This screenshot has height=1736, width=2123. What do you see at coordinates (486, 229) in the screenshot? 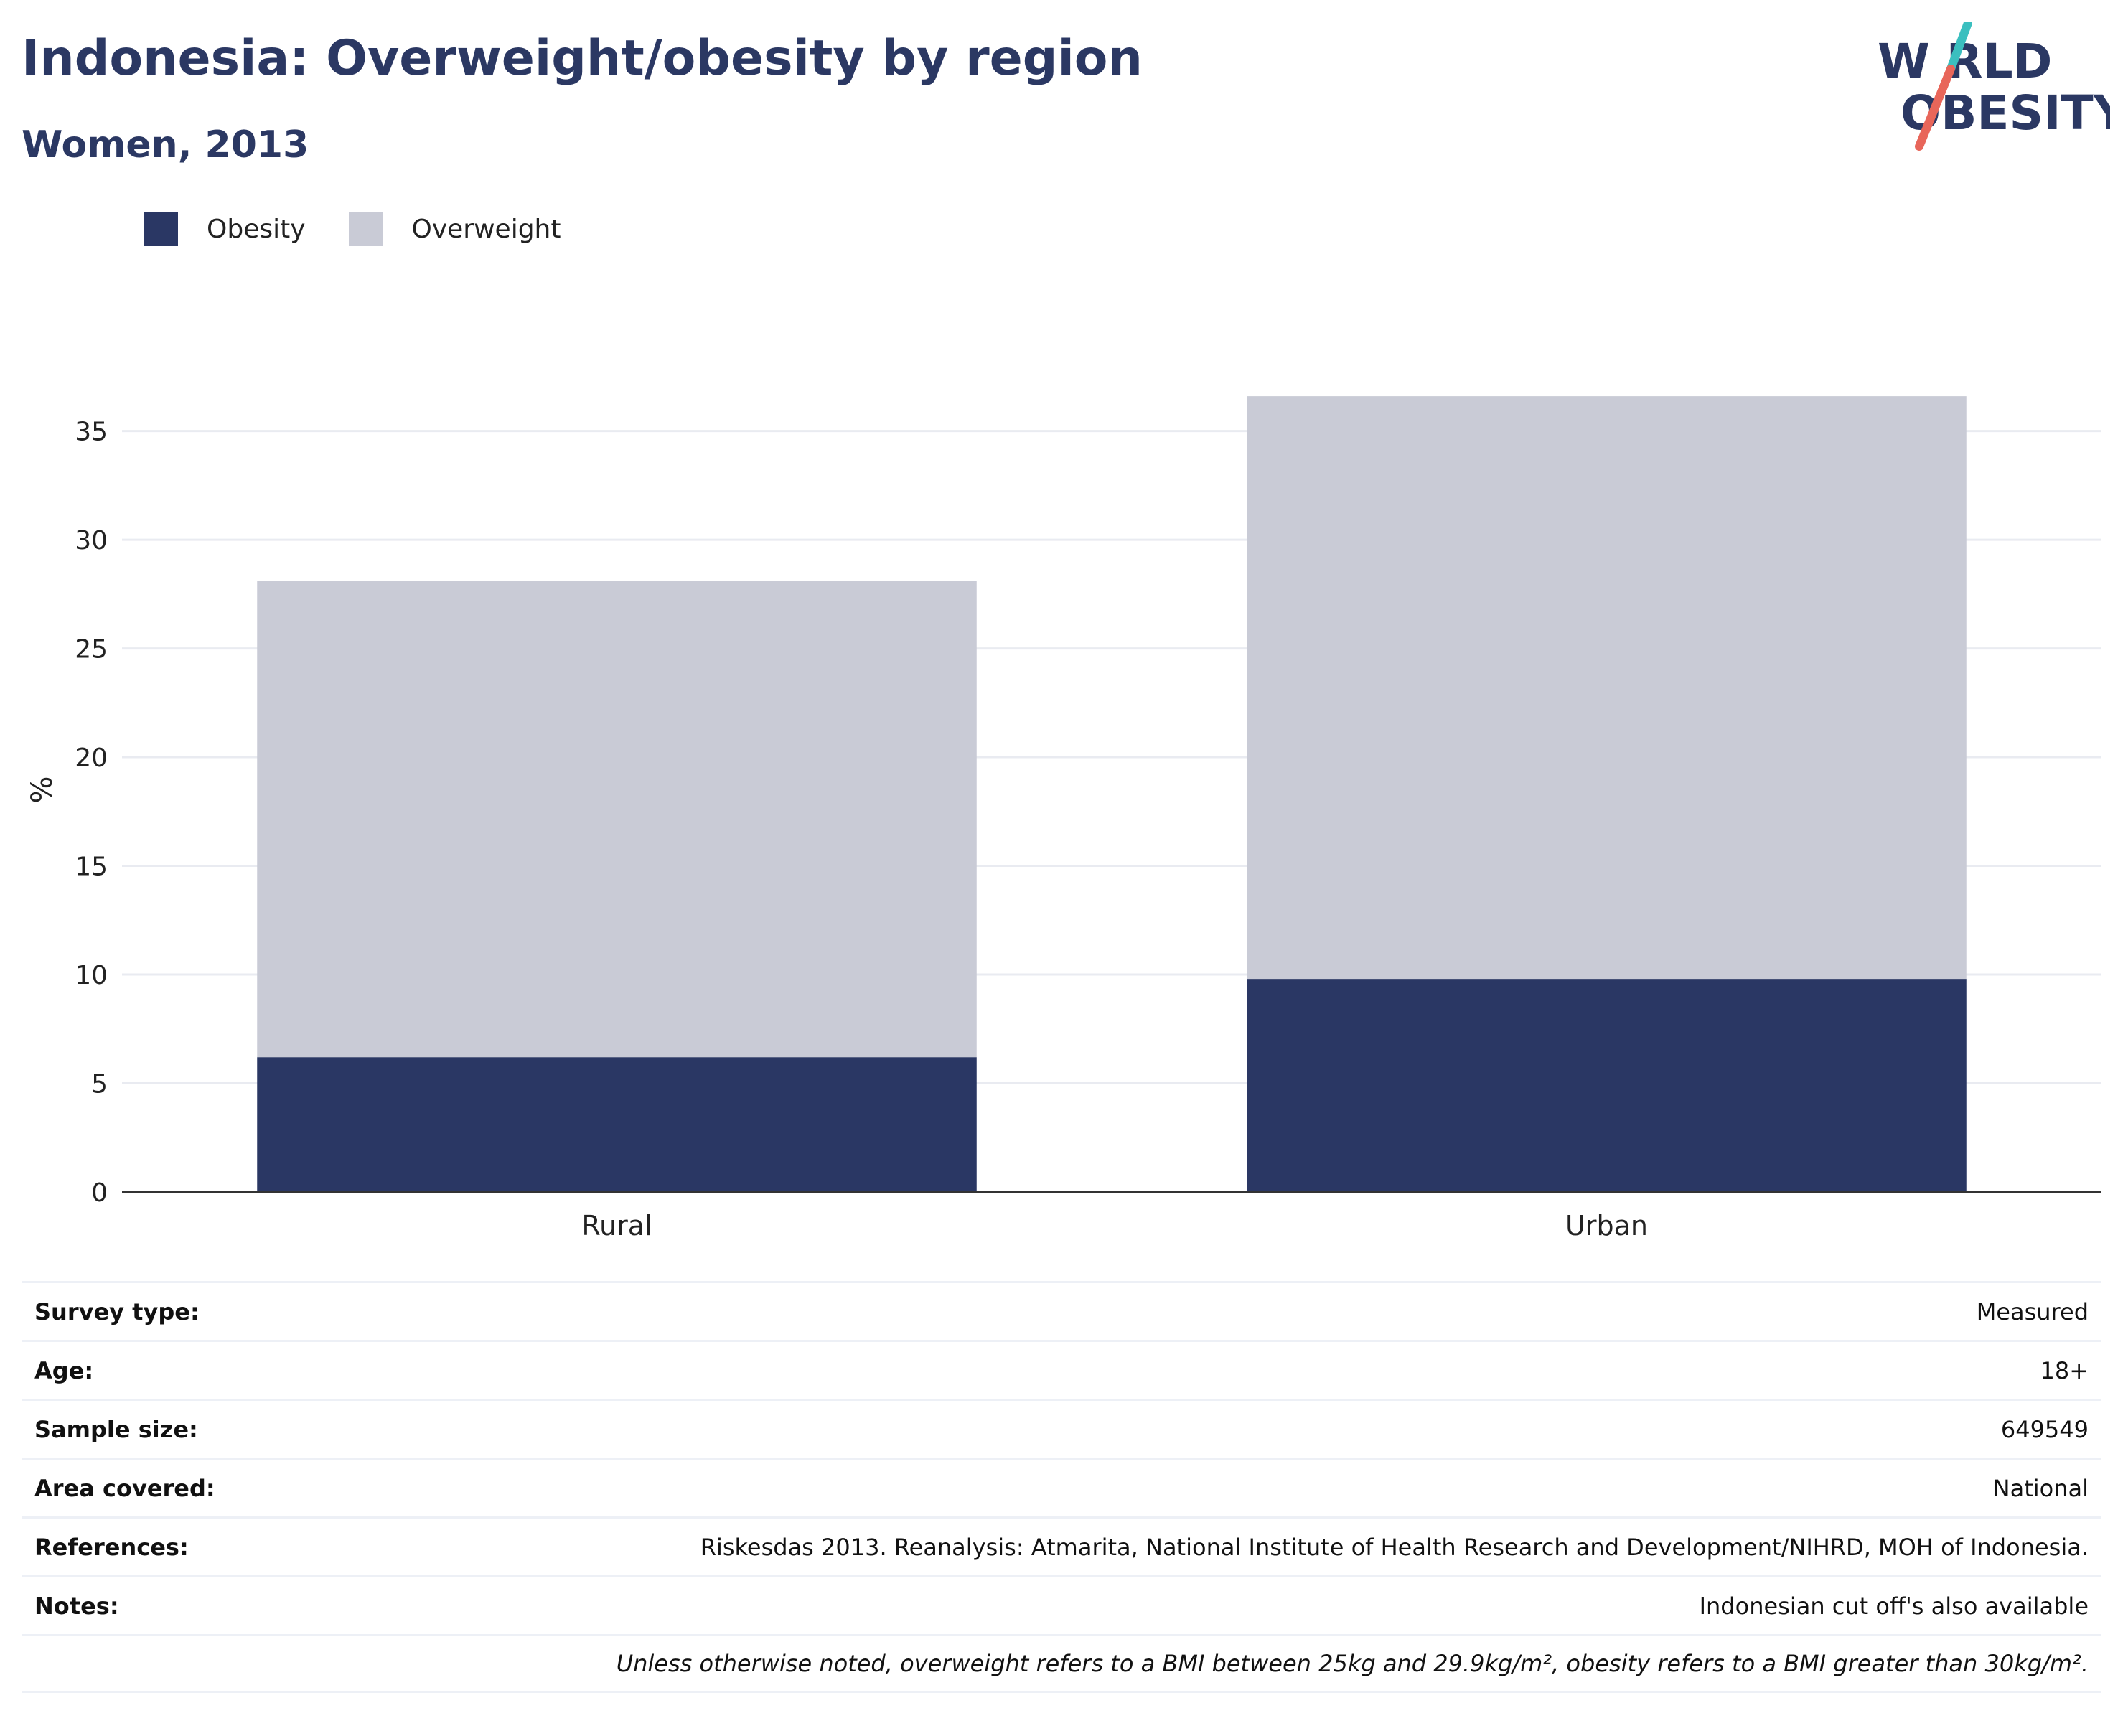
I see `legend-label-overweight: Overweight` at bounding box center [486, 229].